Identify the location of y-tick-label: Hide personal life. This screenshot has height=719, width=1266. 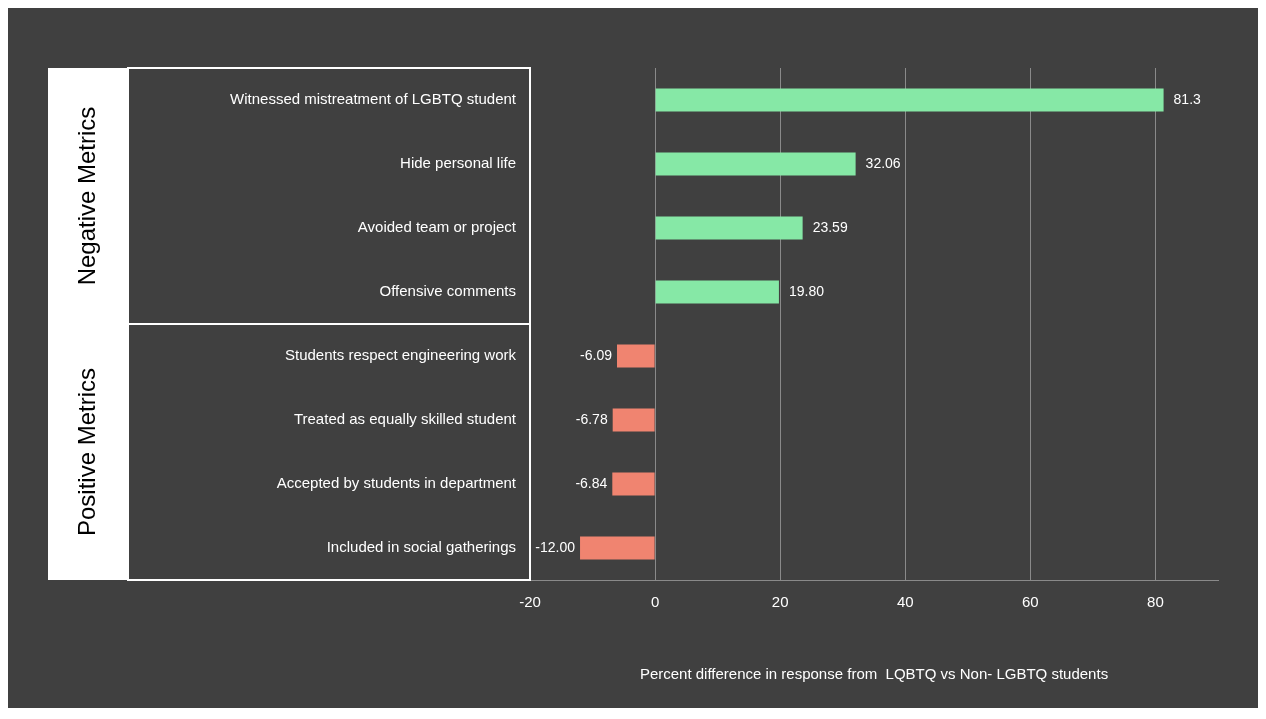
(458, 163).